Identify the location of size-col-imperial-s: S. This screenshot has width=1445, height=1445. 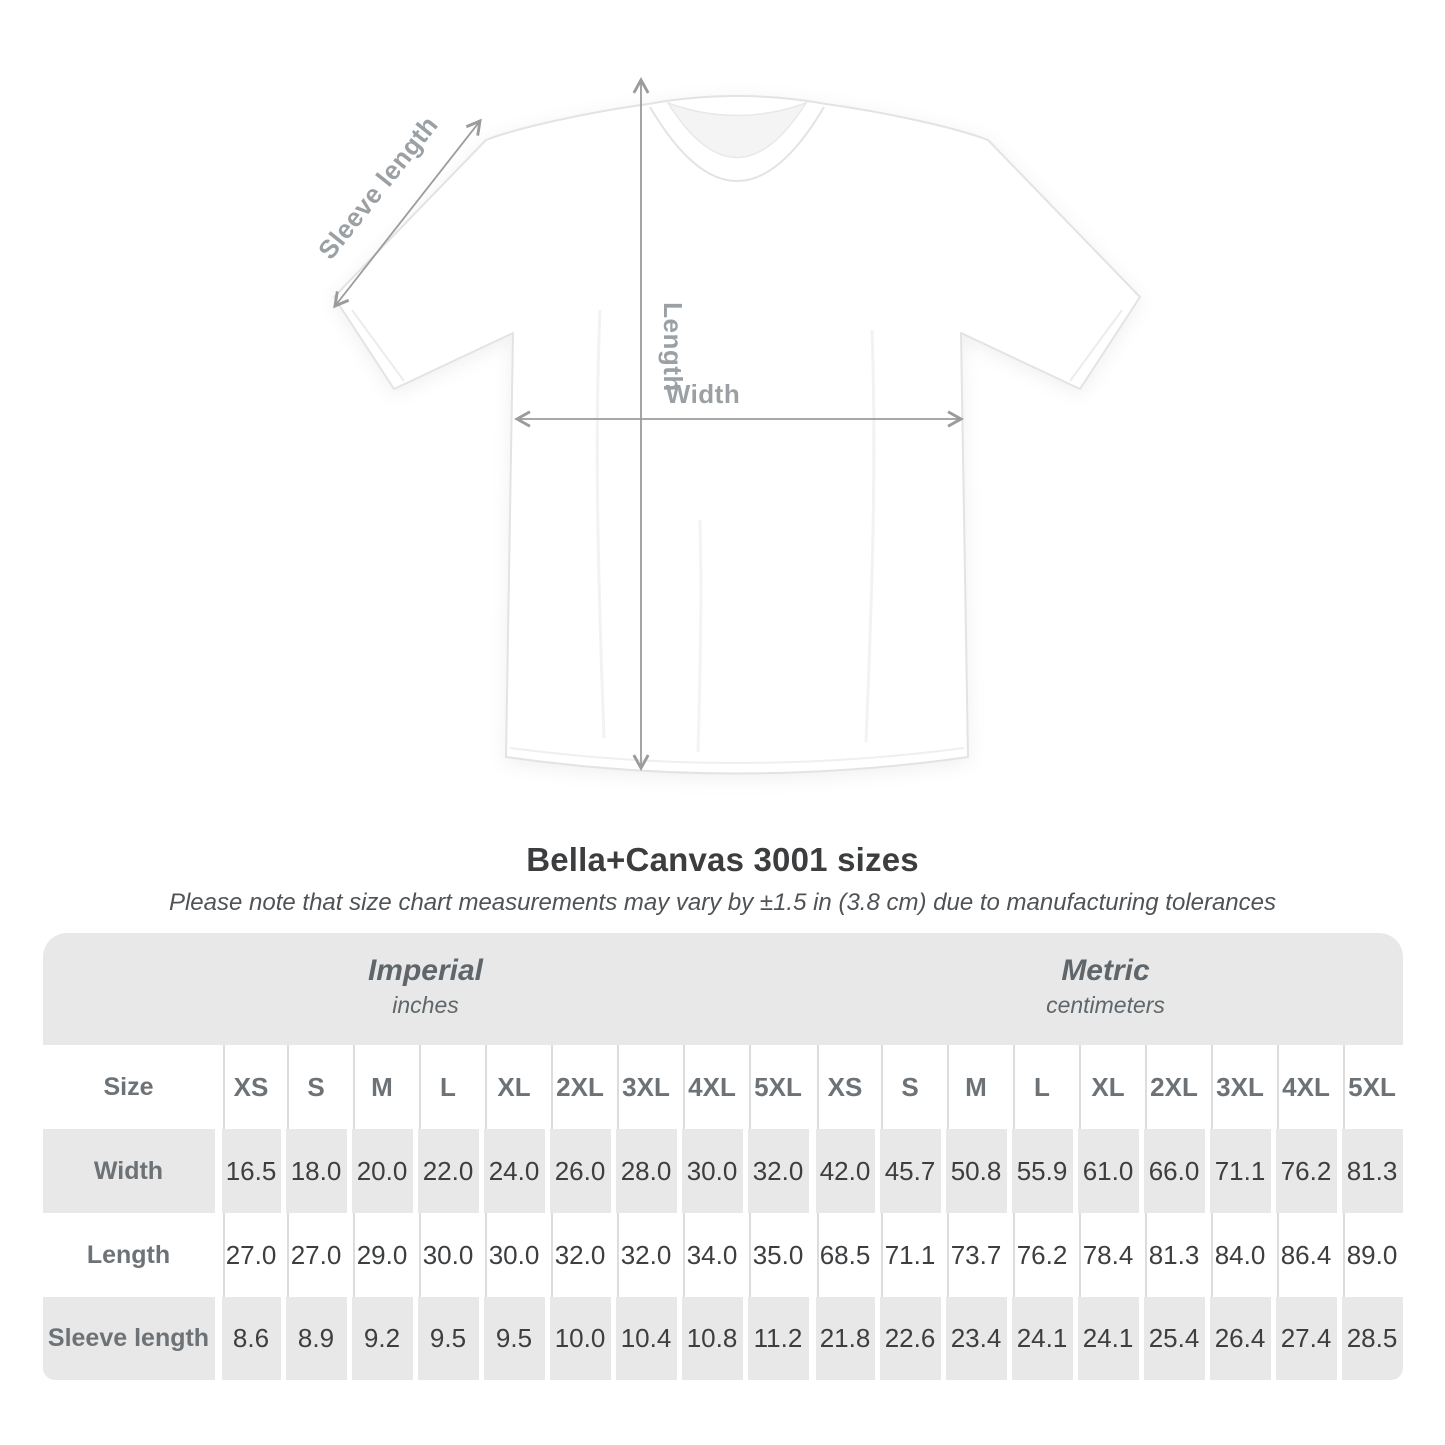
(313, 1087).